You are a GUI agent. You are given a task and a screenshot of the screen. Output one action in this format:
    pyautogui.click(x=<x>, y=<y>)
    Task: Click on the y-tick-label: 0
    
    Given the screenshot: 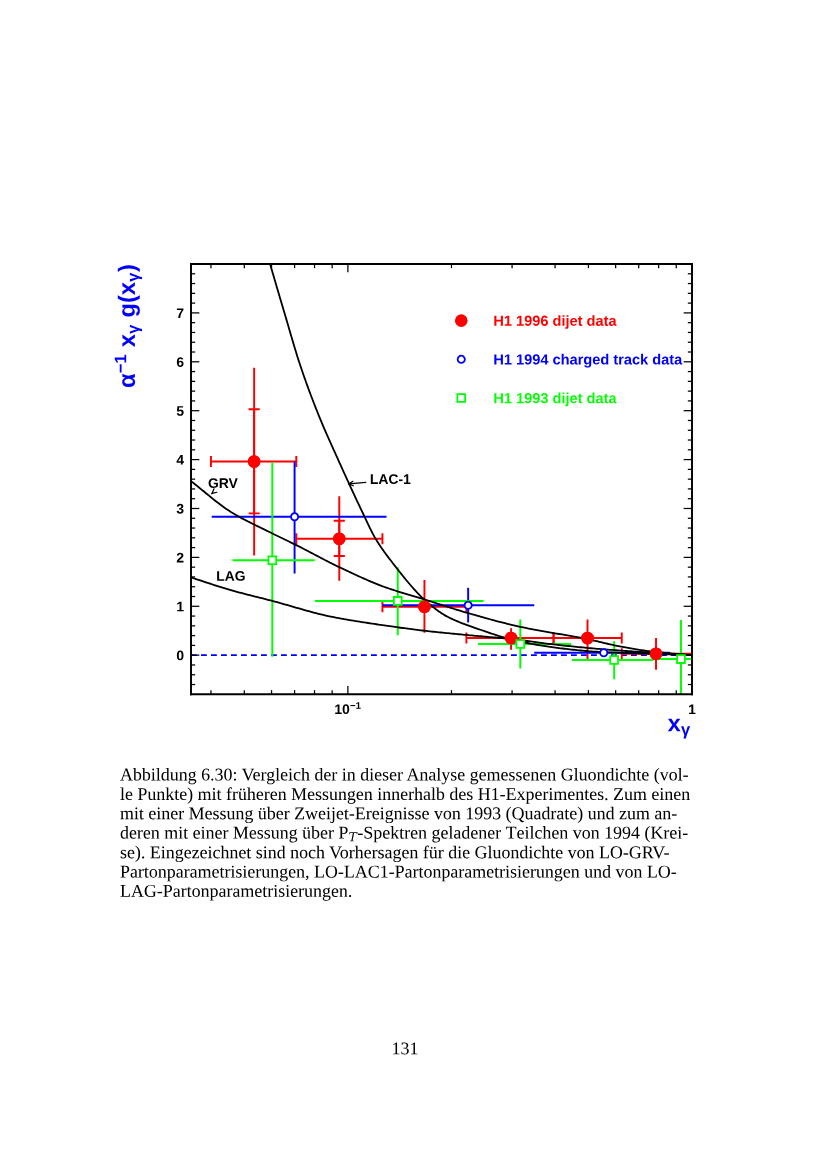 What is the action you would take?
    pyautogui.click(x=180, y=655)
    